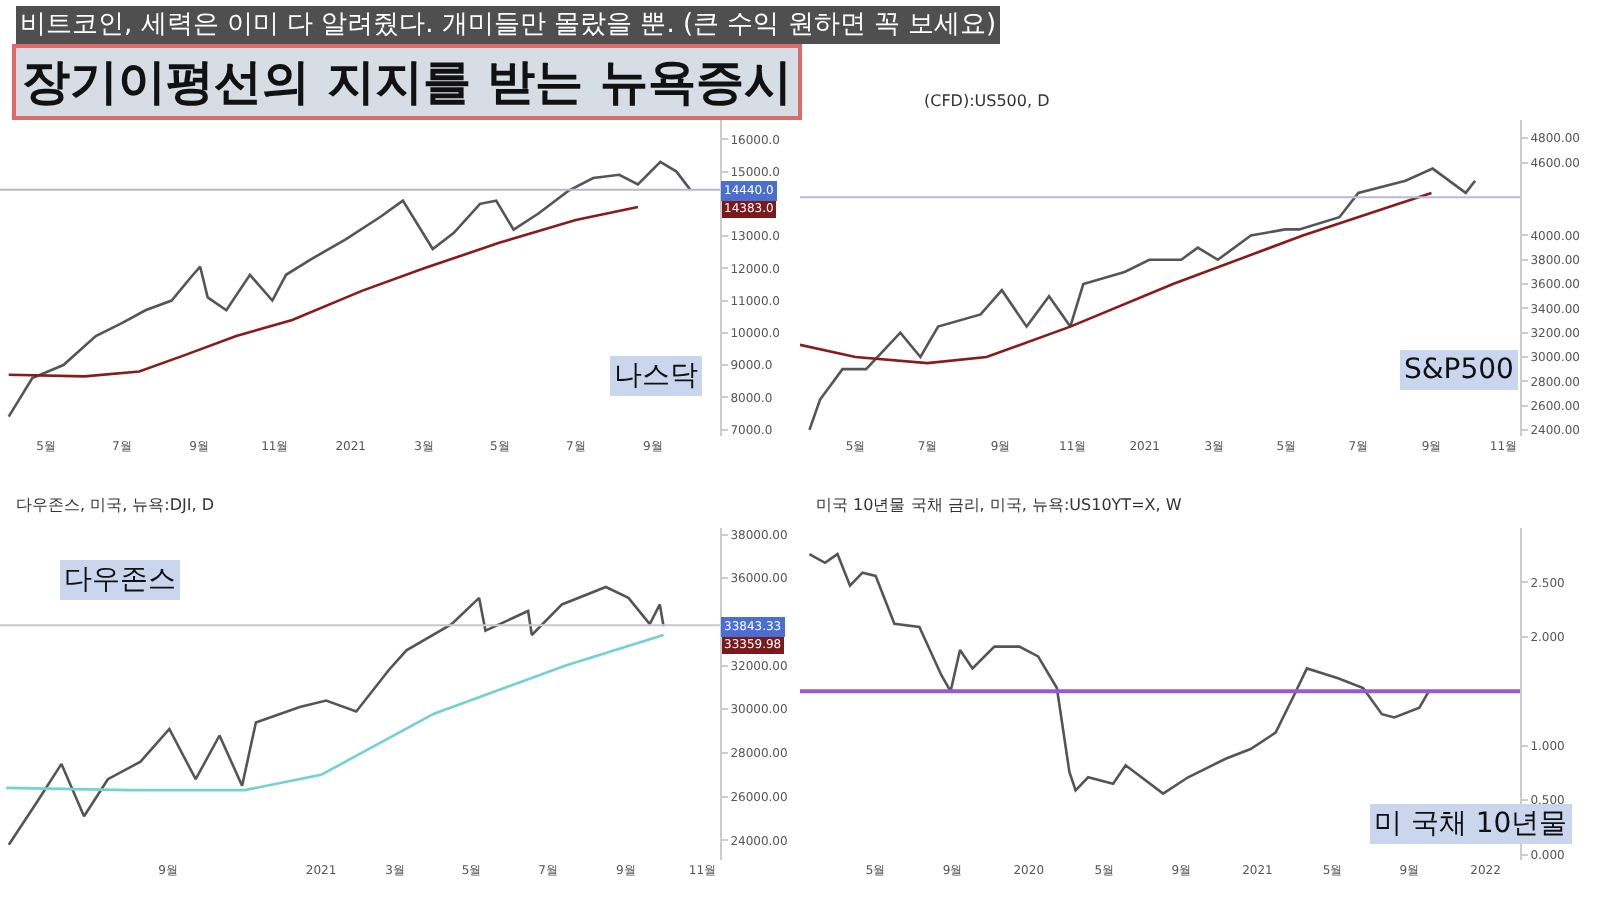 This screenshot has width=1600, height=900. What do you see at coordinates (120, 580) in the screenshot?
I see `annotation: 다우존스` at bounding box center [120, 580].